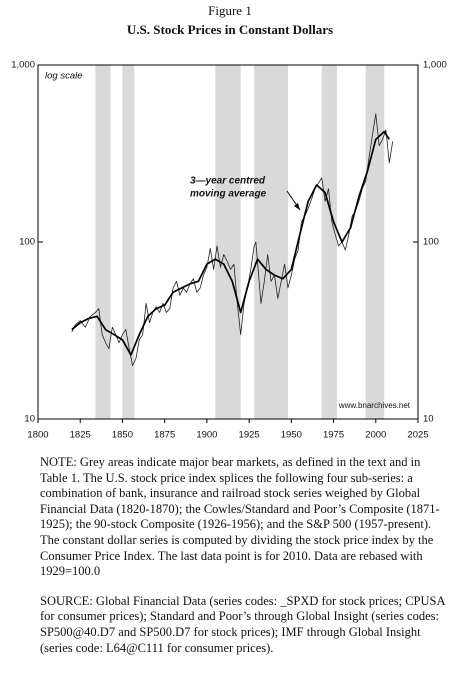 This screenshot has height=700, width=461. Describe the element at coordinates (206, 435) in the screenshot. I see `x-tick-label: 1900` at that location.